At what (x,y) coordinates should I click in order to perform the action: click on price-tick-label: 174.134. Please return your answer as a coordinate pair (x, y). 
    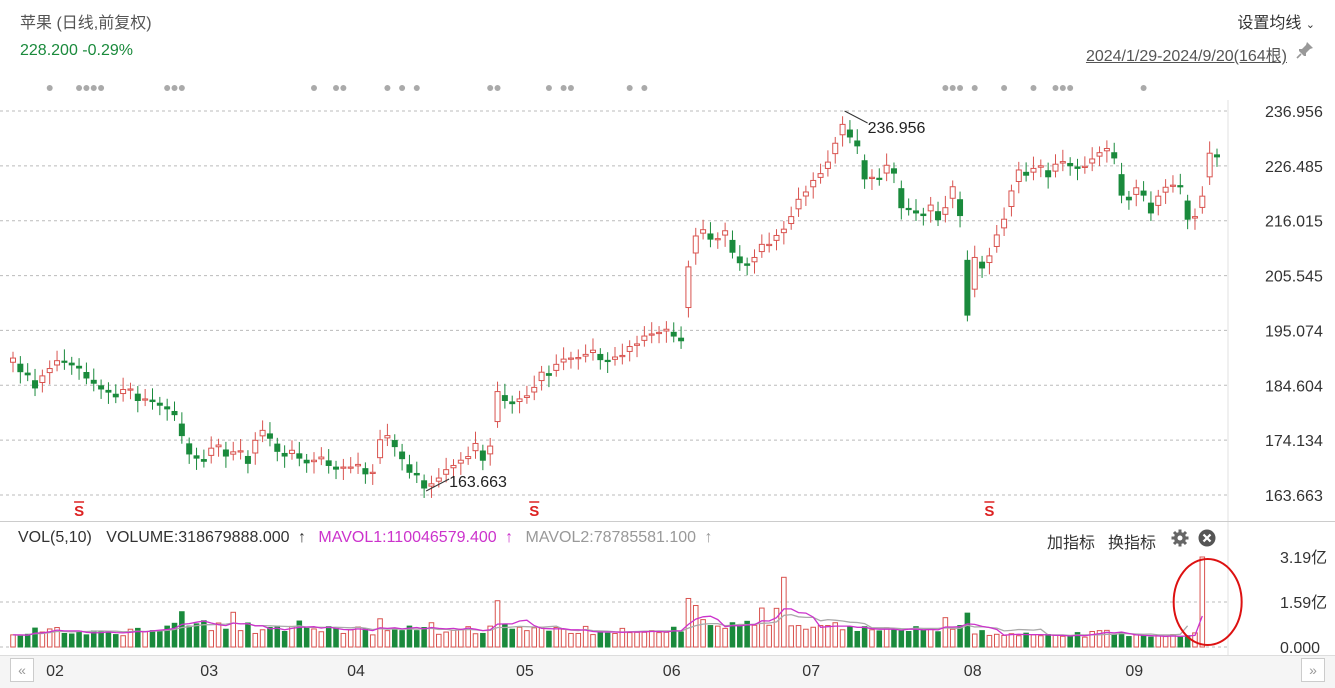
    Looking at the image, I should click on (1294, 441).